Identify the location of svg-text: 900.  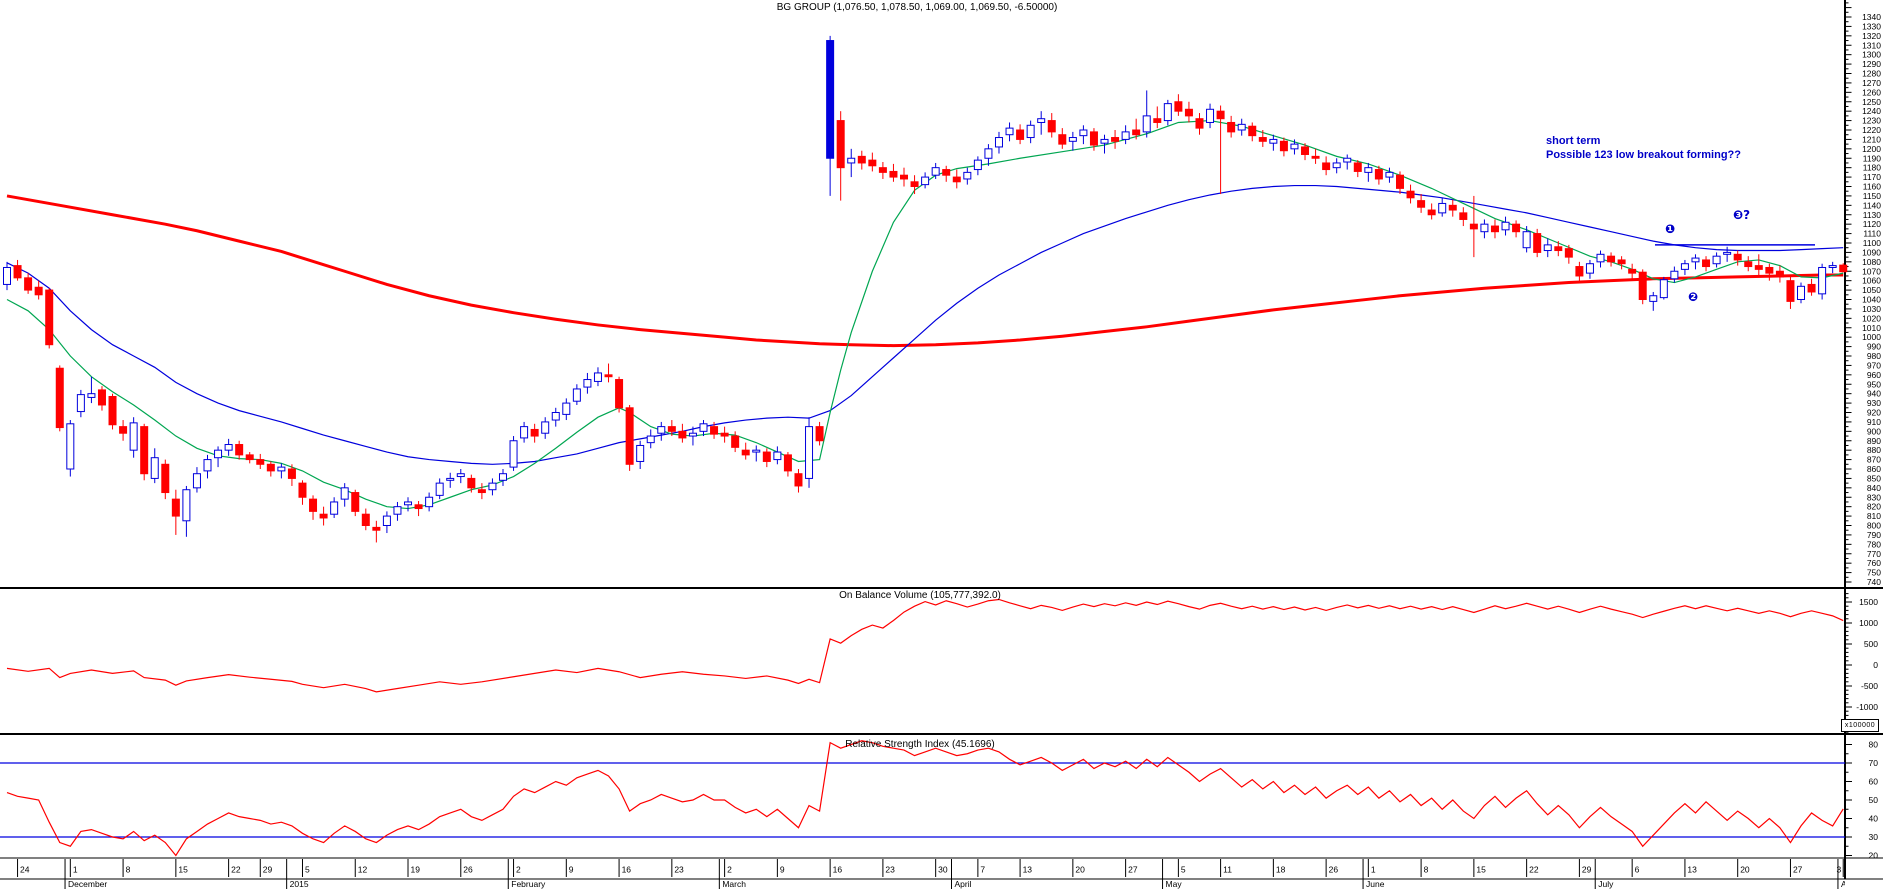
(1874, 431).